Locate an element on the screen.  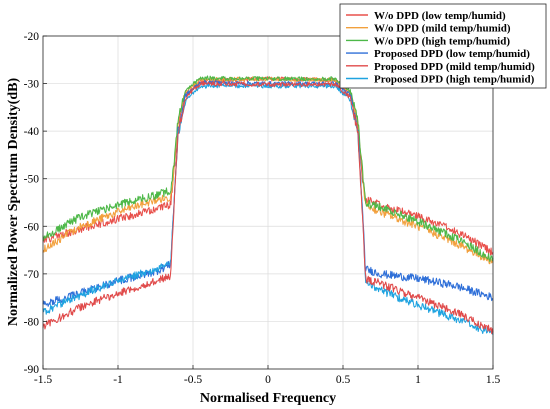
legend-box is located at coordinates (443, 46).